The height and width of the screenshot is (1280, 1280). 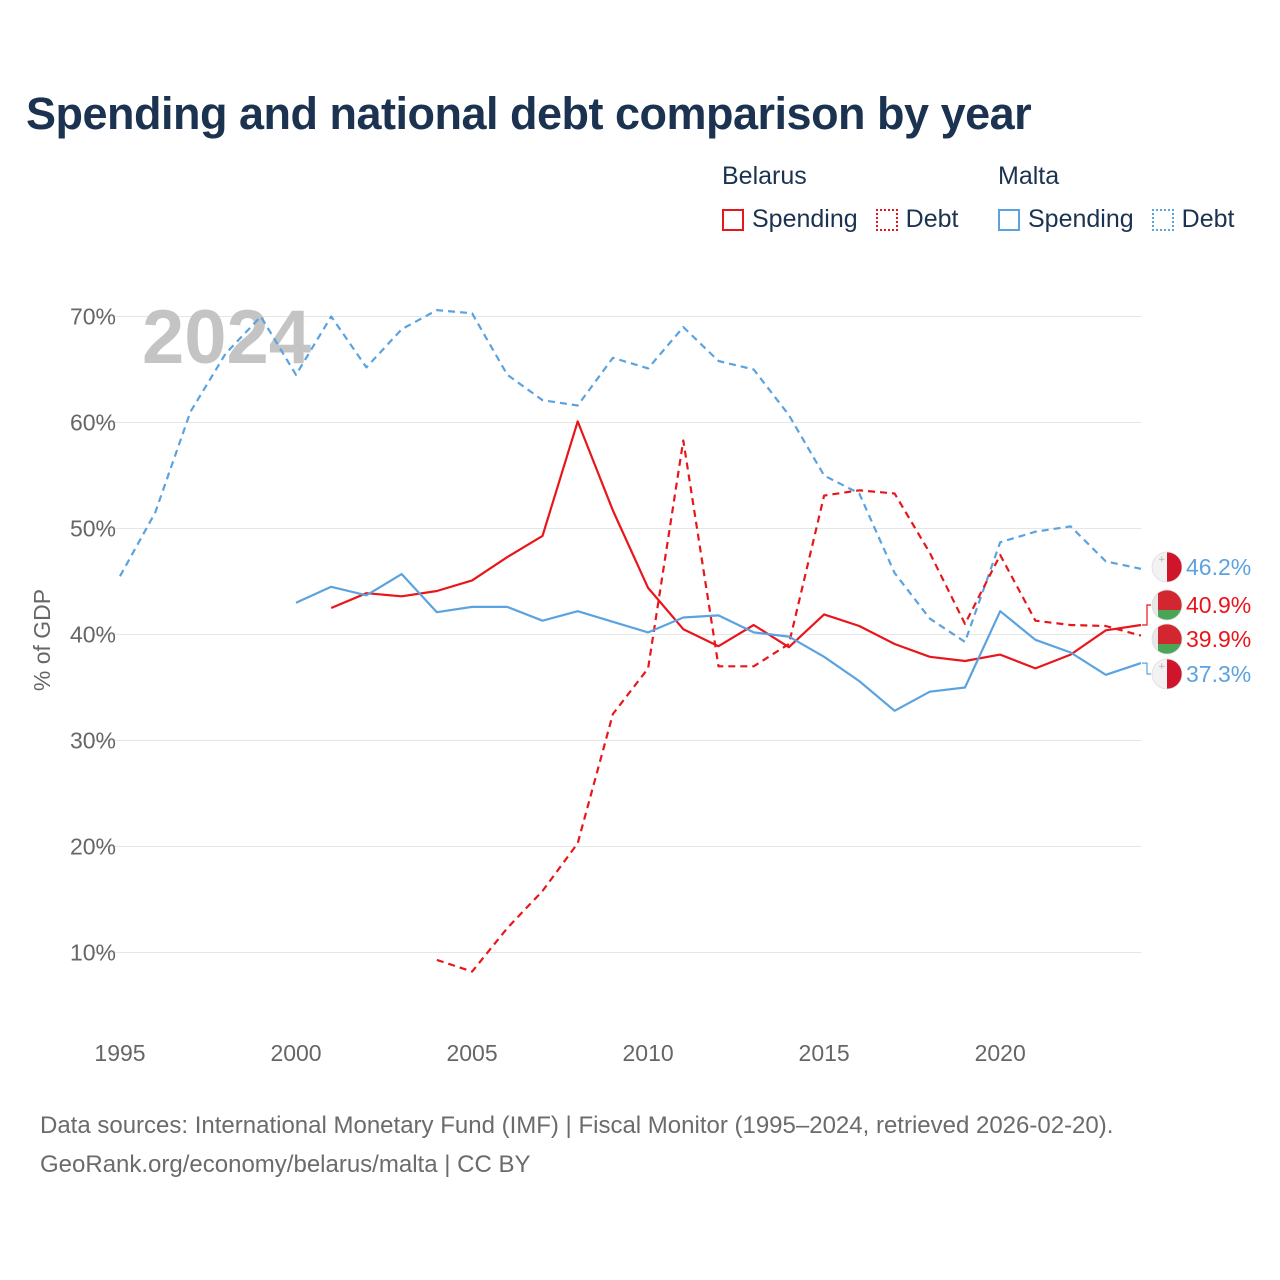 What do you see at coordinates (764, 176) in the screenshot?
I see `legend-group-name-belarus: Belarus` at bounding box center [764, 176].